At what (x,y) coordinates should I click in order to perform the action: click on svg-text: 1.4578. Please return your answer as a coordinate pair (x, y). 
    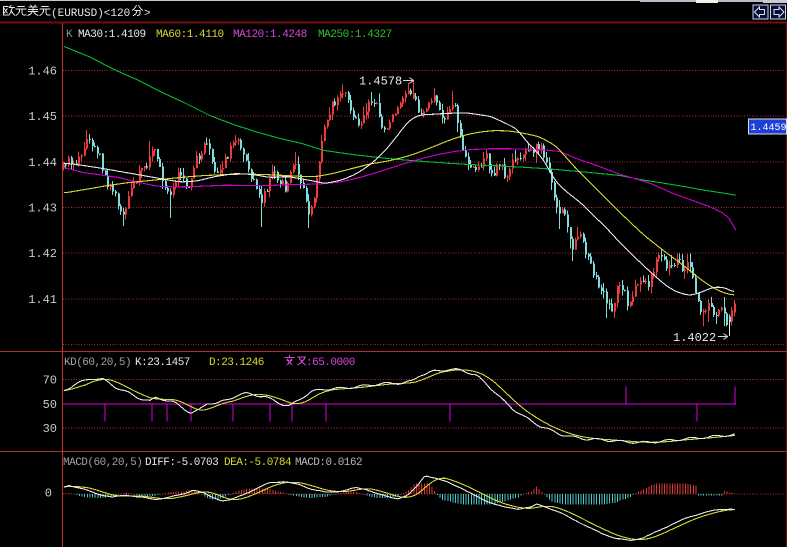
    Looking at the image, I should click on (380, 82).